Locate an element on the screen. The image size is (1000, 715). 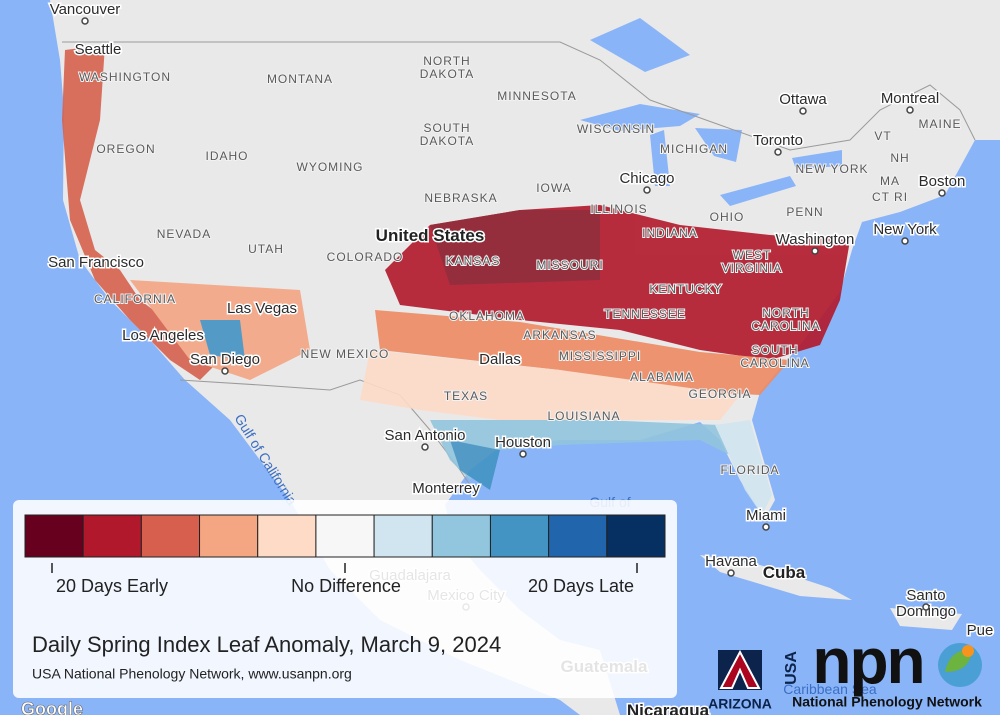
state-label: INDIANA is located at coordinates (670, 233).